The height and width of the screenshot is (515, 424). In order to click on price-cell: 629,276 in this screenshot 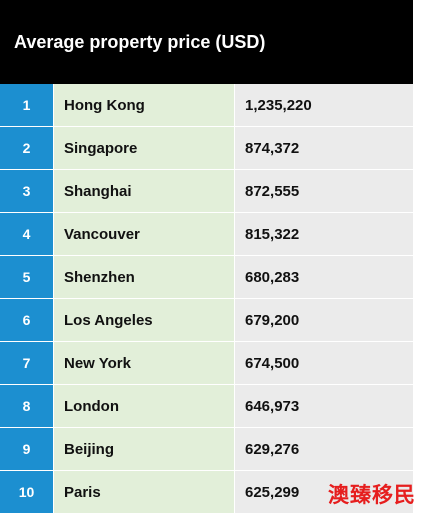, I will do `click(324, 449)`.